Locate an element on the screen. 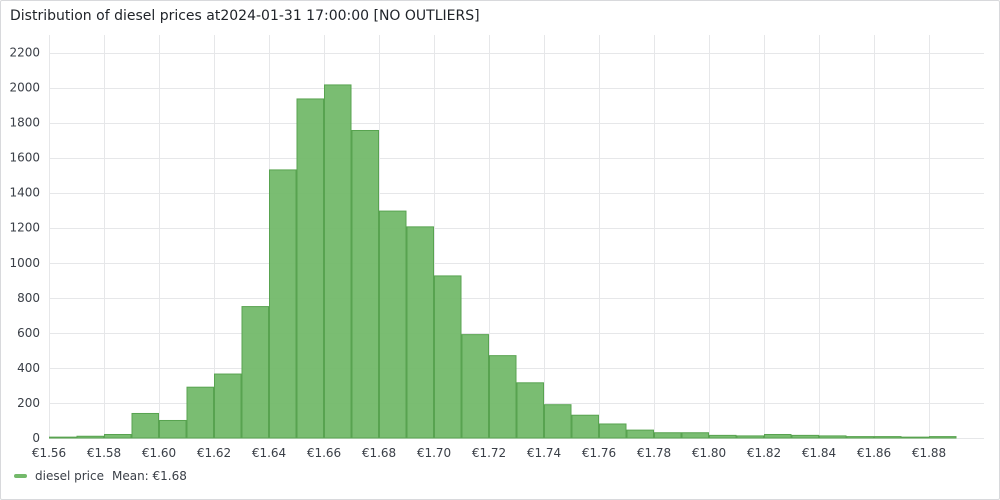  x-tick-label: €1.72 is located at coordinates (489, 453).